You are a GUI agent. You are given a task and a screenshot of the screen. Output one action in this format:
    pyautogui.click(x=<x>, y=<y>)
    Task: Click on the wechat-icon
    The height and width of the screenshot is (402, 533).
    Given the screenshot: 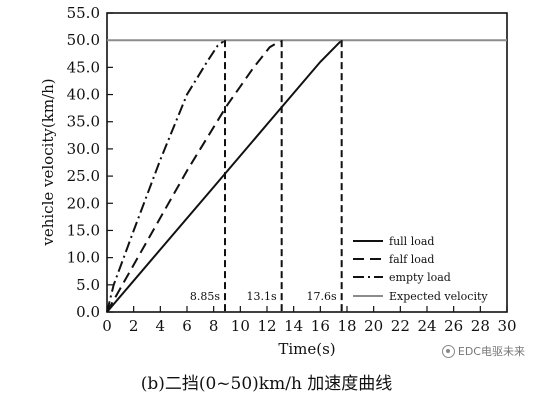 What is the action you would take?
    pyautogui.click(x=448, y=351)
    